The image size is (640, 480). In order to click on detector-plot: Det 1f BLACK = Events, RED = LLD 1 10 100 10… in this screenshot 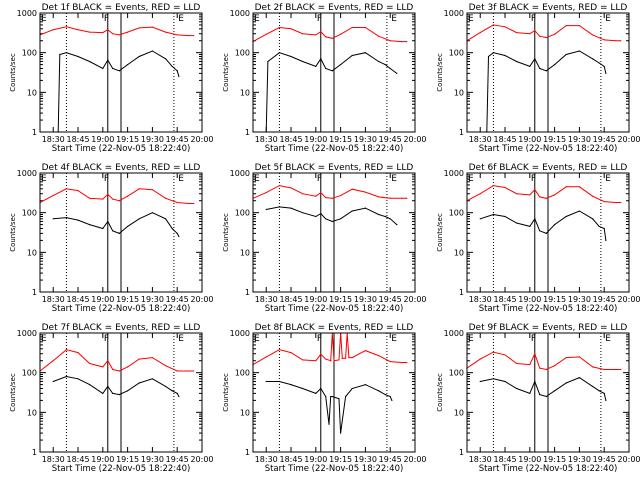, I will do `click(111, 78)`.